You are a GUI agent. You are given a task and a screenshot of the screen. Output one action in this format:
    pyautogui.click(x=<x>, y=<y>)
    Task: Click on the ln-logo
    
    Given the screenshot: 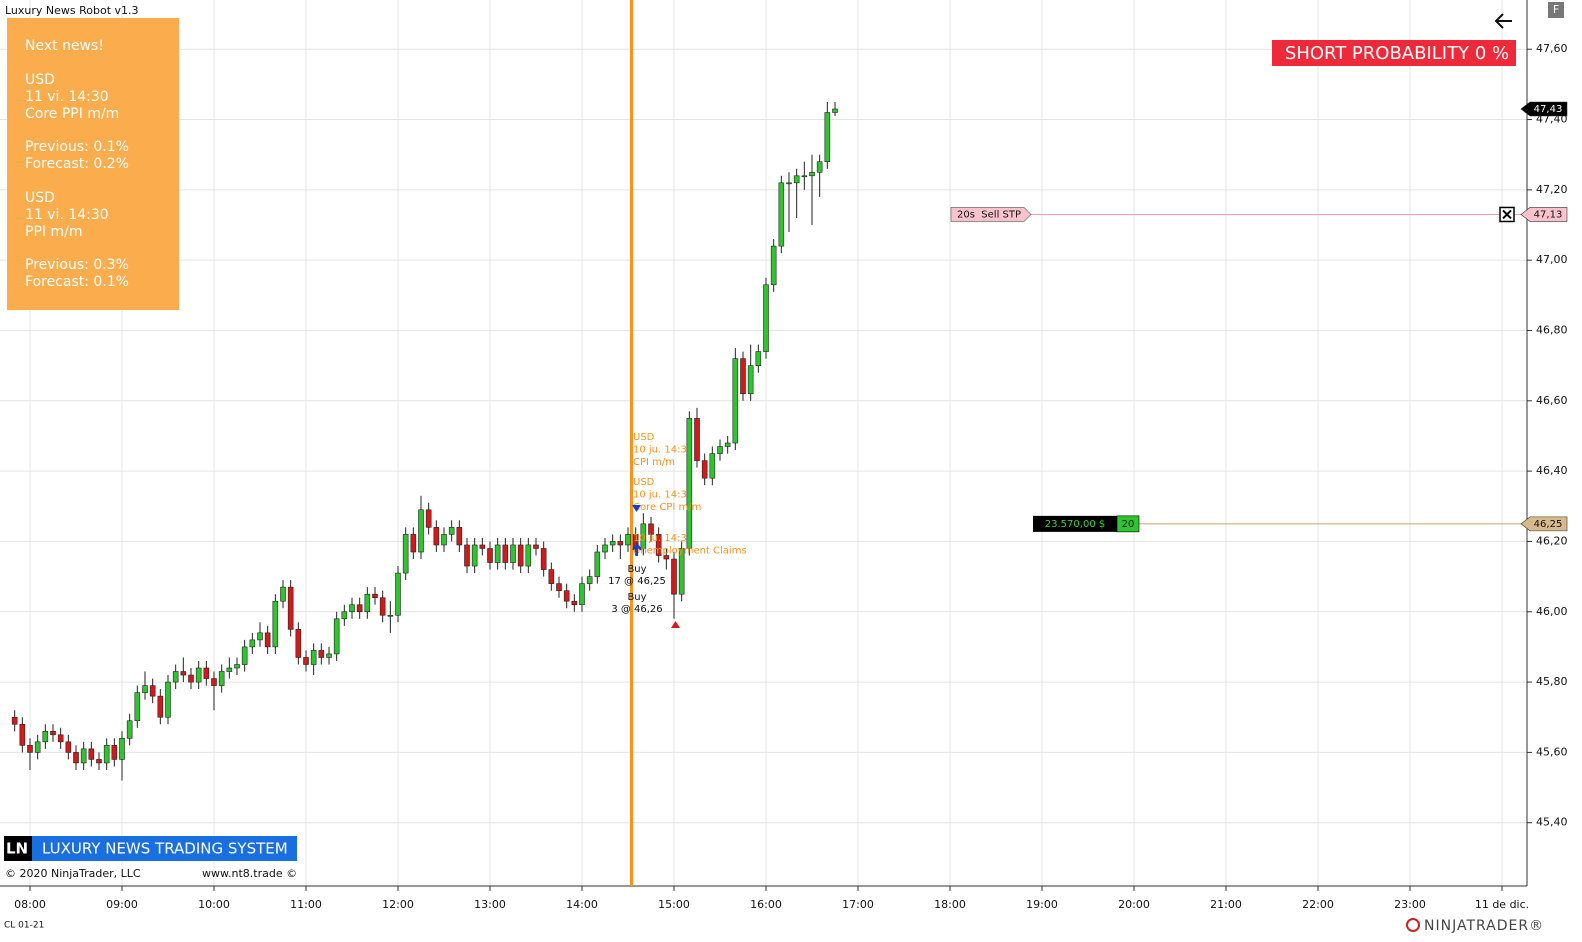 What is the action you would take?
    pyautogui.click(x=18, y=848)
    